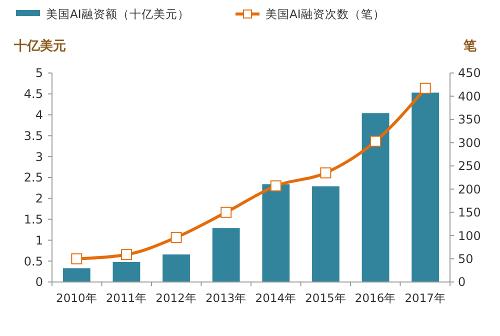 This screenshot has height=336, width=500. What do you see at coordinates (33, 94) in the screenshot?
I see `y-tick-label: 4.5` at bounding box center [33, 94].